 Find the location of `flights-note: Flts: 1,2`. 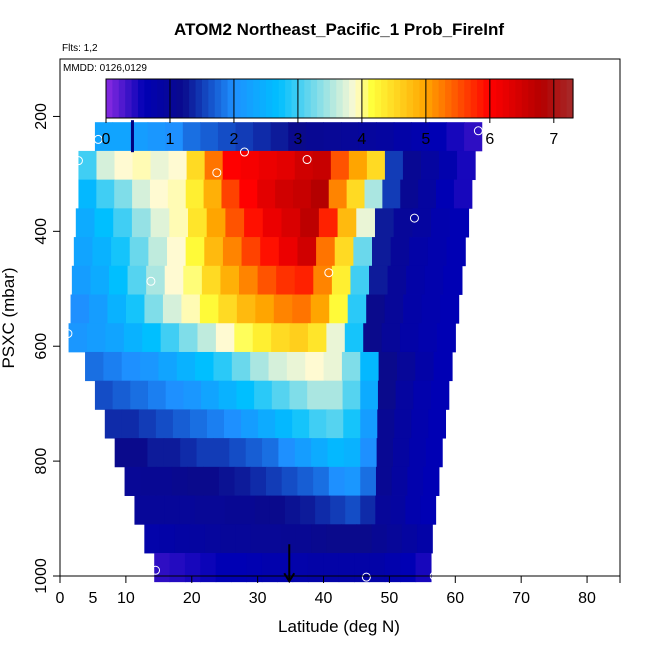

flights-note: Flts: 1,2 is located at coordinates (80, 48).